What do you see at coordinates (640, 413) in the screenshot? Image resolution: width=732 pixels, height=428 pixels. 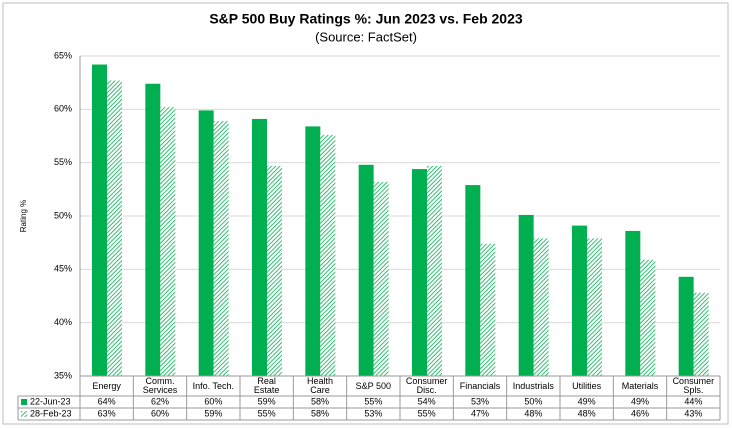 I see `data-label: 46%` at bounding box center [640, 413].